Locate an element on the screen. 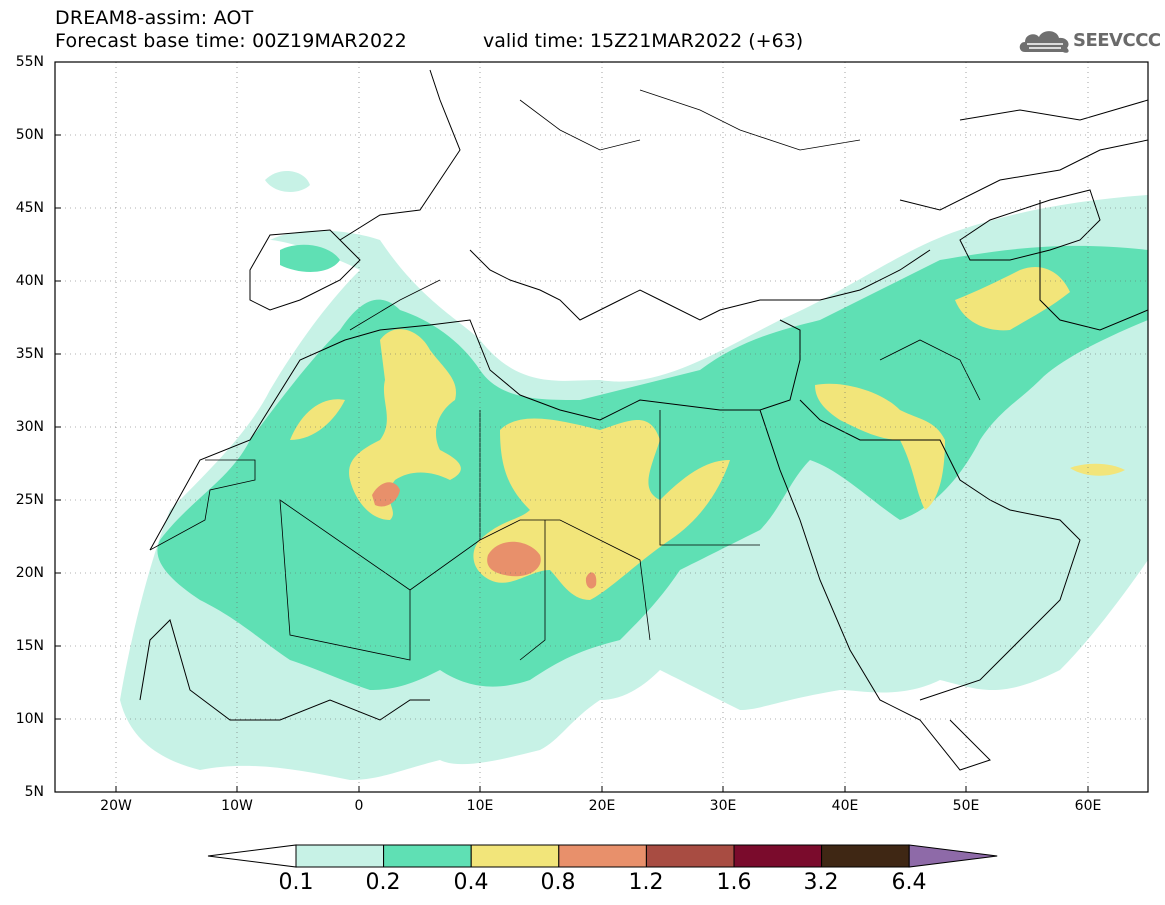  colorbar-label: 1.6 is located at coordinates (734, 882).